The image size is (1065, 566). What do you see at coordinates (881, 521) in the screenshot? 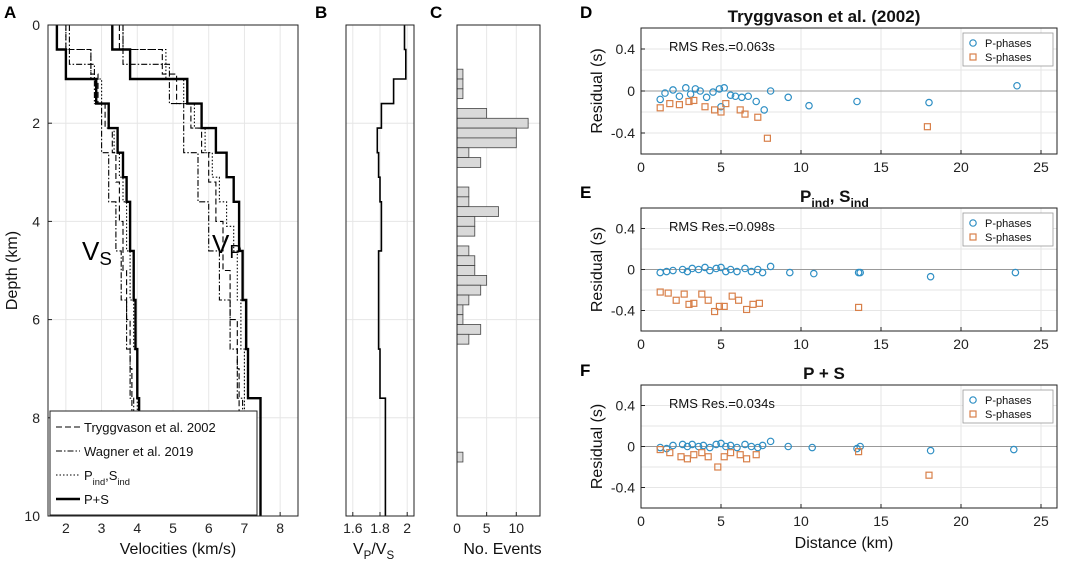
I see `x-tick-label: 15` at bounding box center [881, 521].